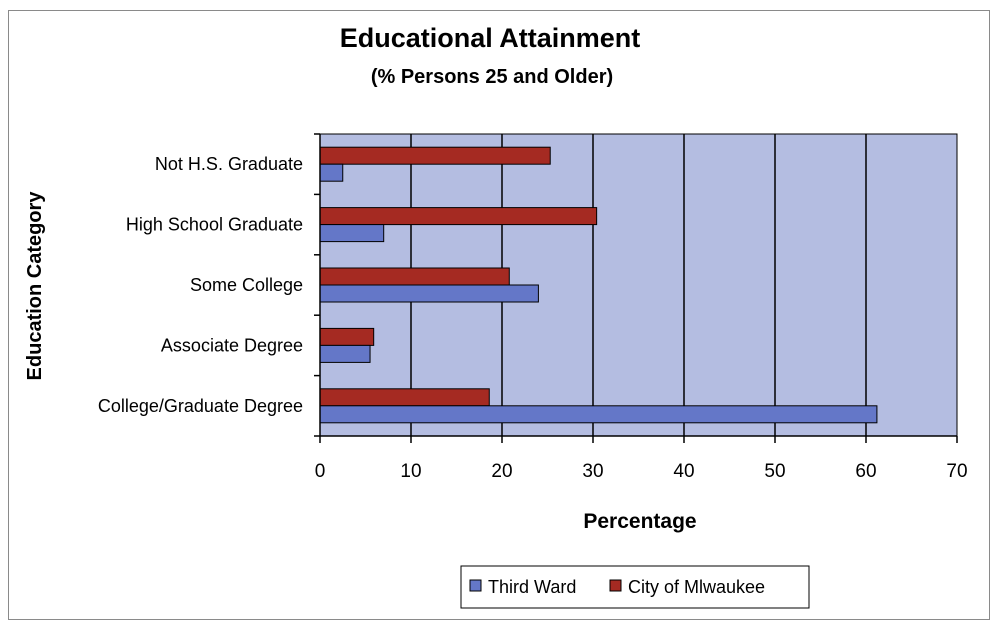 The image size is (1000, 625). I want to click on chart-title: Educational Attainment, so click(490, 38).